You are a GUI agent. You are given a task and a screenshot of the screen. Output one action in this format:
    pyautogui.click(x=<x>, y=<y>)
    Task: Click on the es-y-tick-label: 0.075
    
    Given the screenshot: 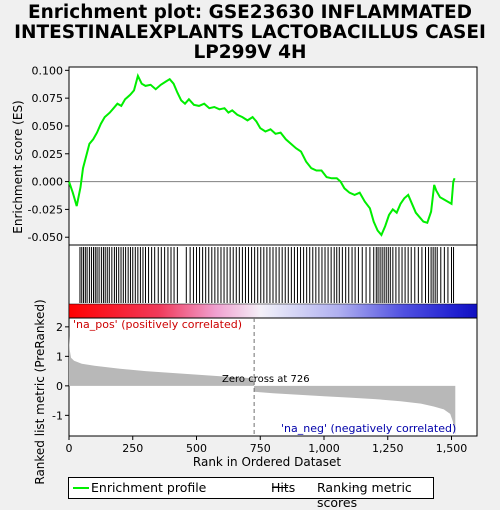 What is the action you would take?
    pyautogui.click(x=48, y=98)
    